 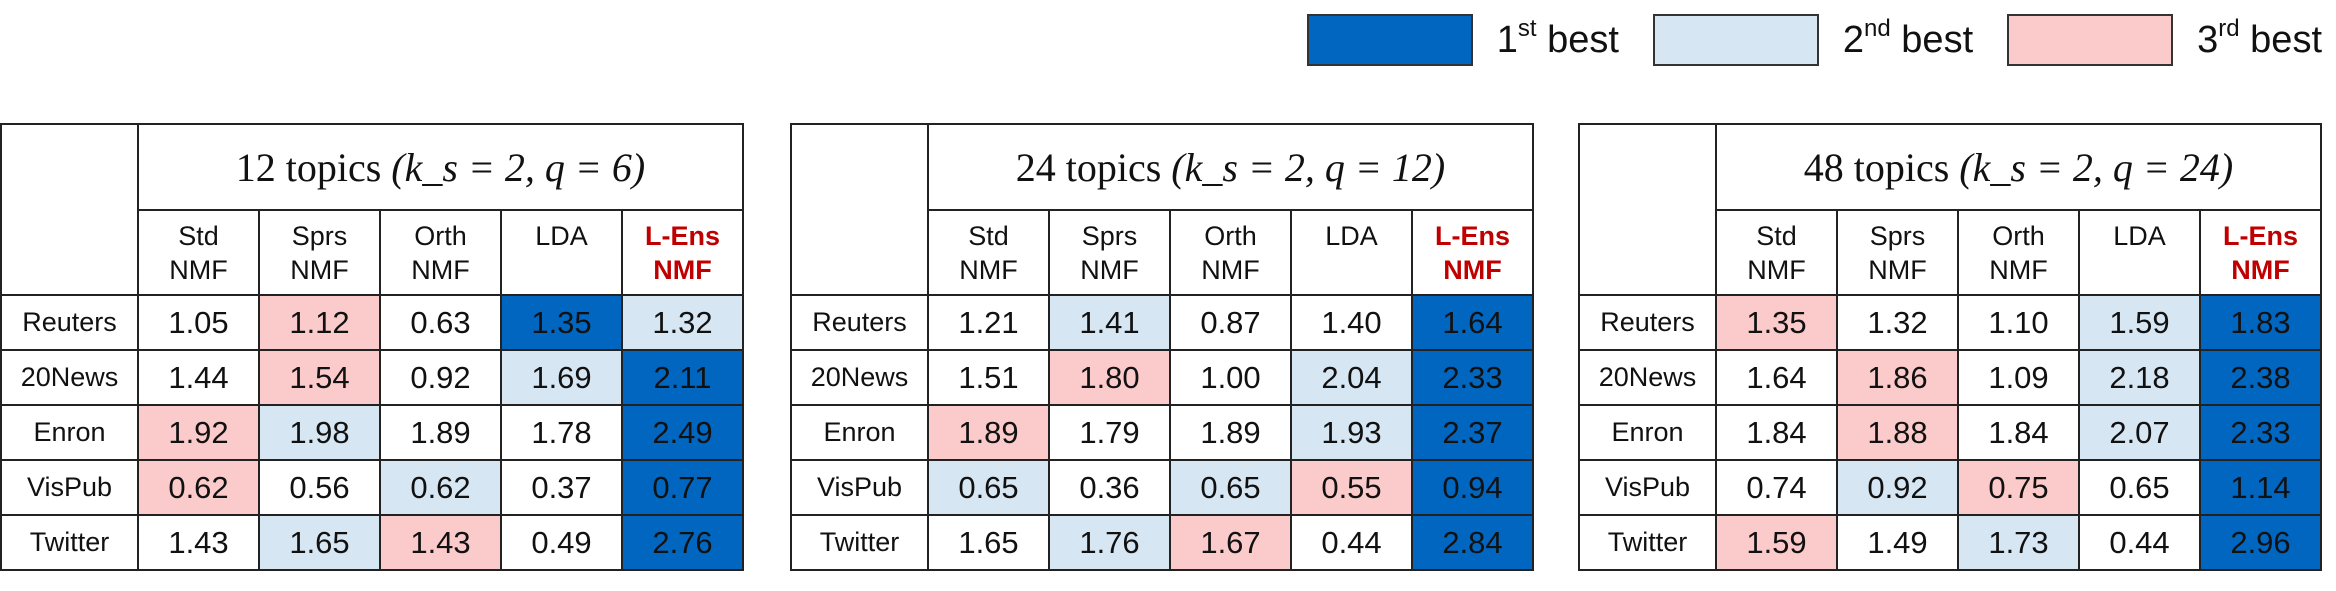 What do you see at coordinates (1162, 542) in the screenshot?
I see `table-row: Twitter 1.65 1.76 1.67 0.44 2.84` at bounding box center [1162, 542].